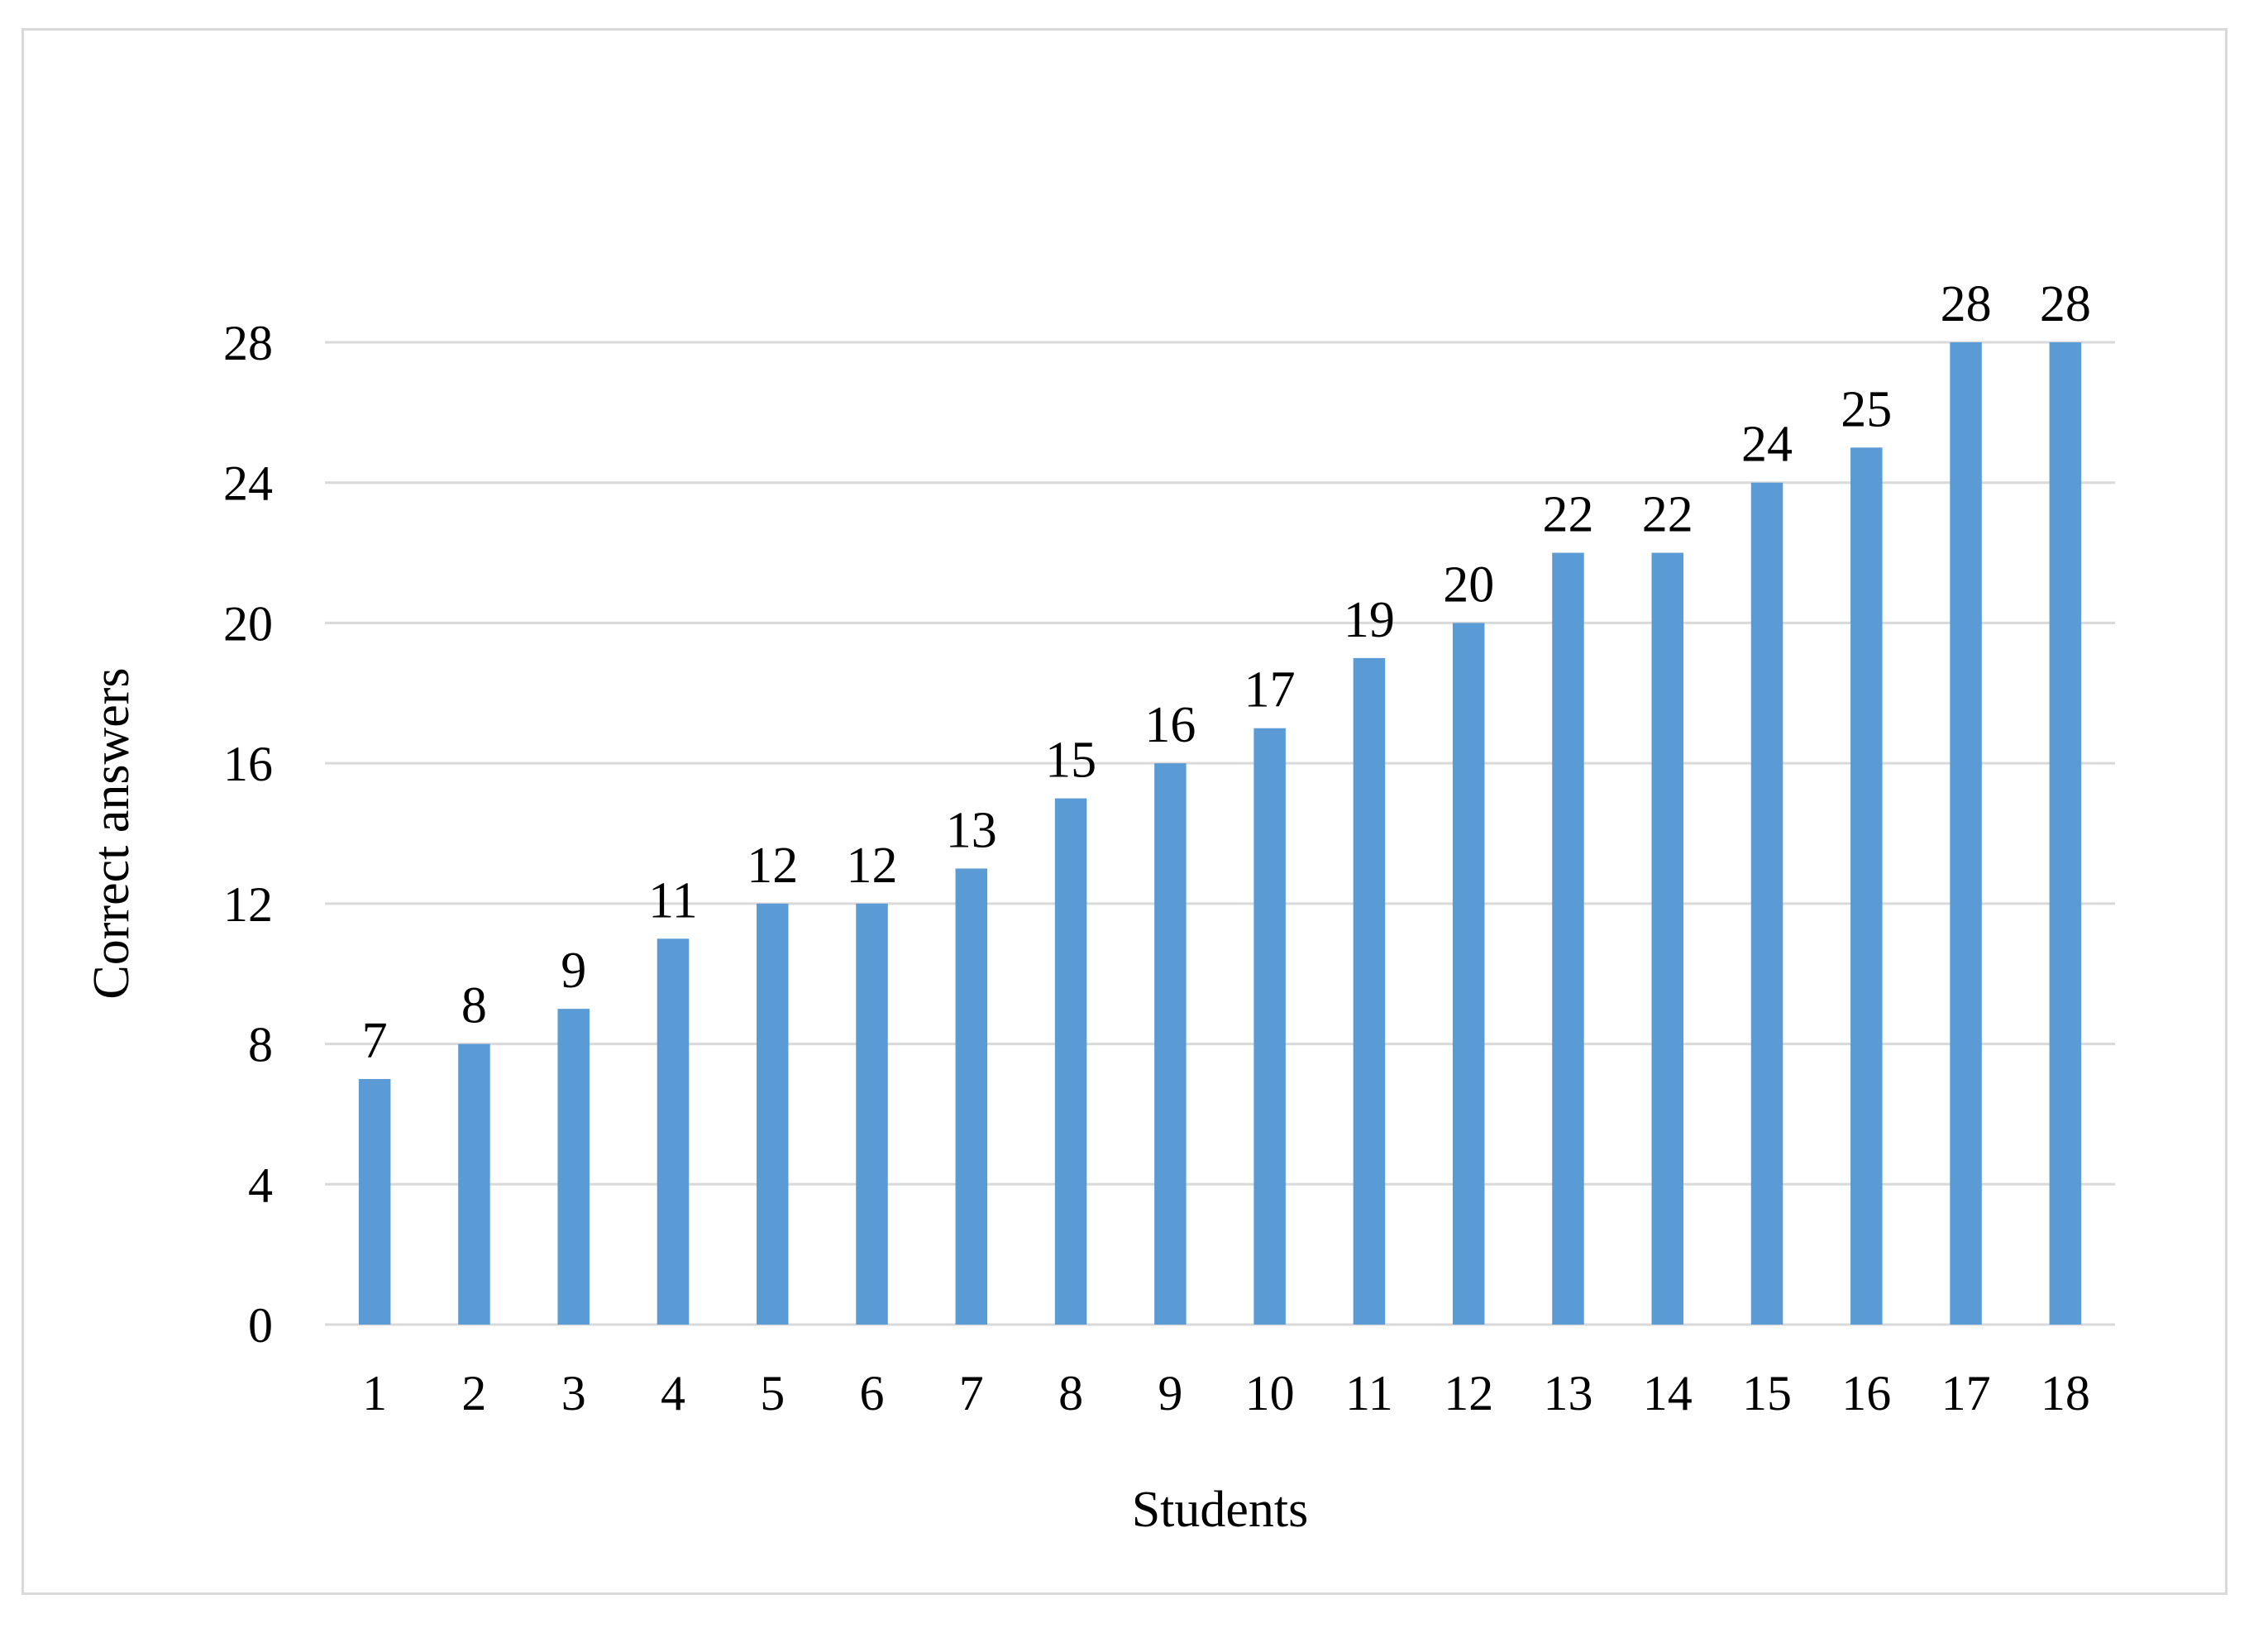 The width and height of the screenshot is (2249, 1652). I want to click on y-axis-title: Correct answers, so click(112, 833).